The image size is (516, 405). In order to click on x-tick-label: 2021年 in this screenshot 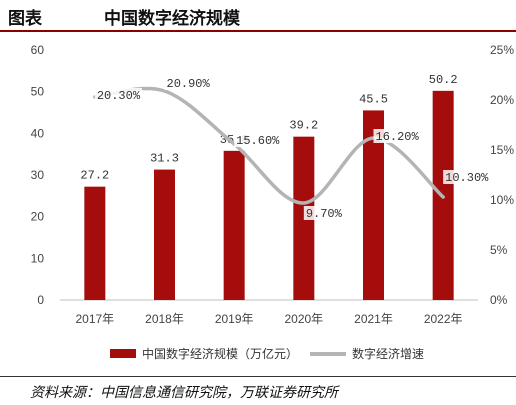, I will do `click(373, 319)`.